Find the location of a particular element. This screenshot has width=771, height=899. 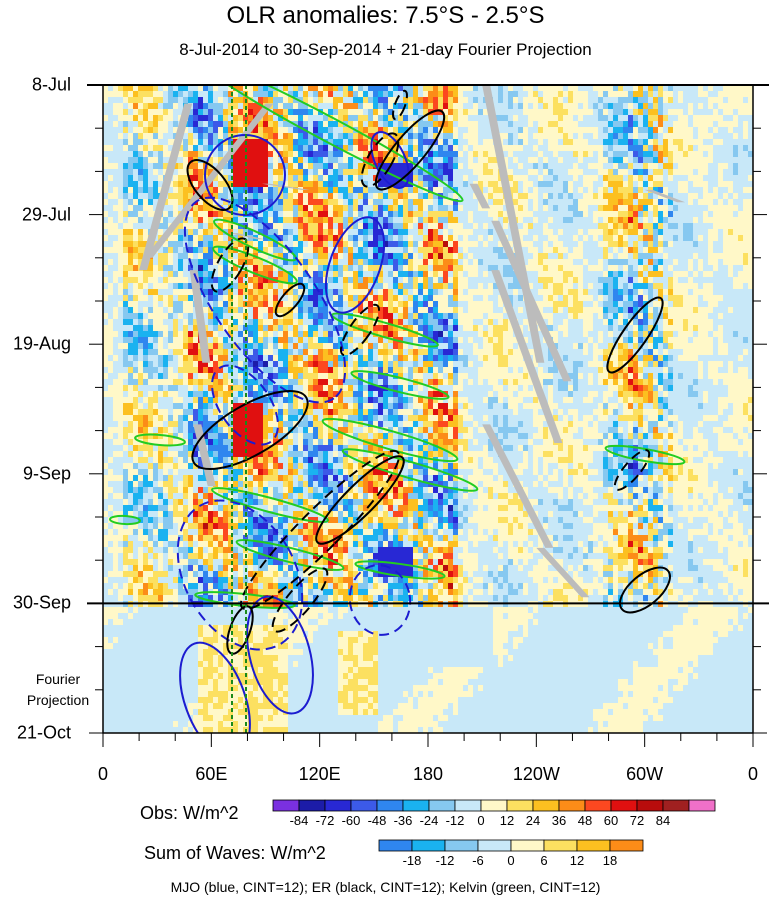

x-tick-label: 60E is located at coordinates (211, 774).